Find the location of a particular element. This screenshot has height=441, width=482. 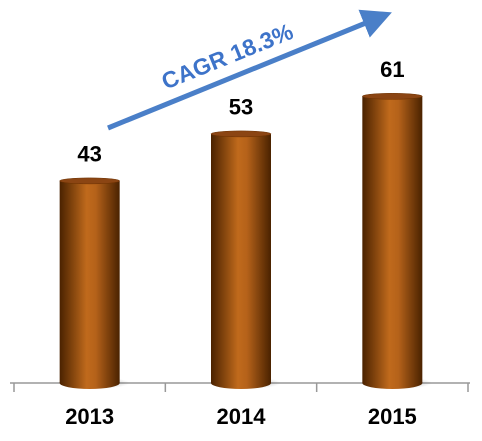

x-tick-label: 2013 is located at coordinates (89, 416).